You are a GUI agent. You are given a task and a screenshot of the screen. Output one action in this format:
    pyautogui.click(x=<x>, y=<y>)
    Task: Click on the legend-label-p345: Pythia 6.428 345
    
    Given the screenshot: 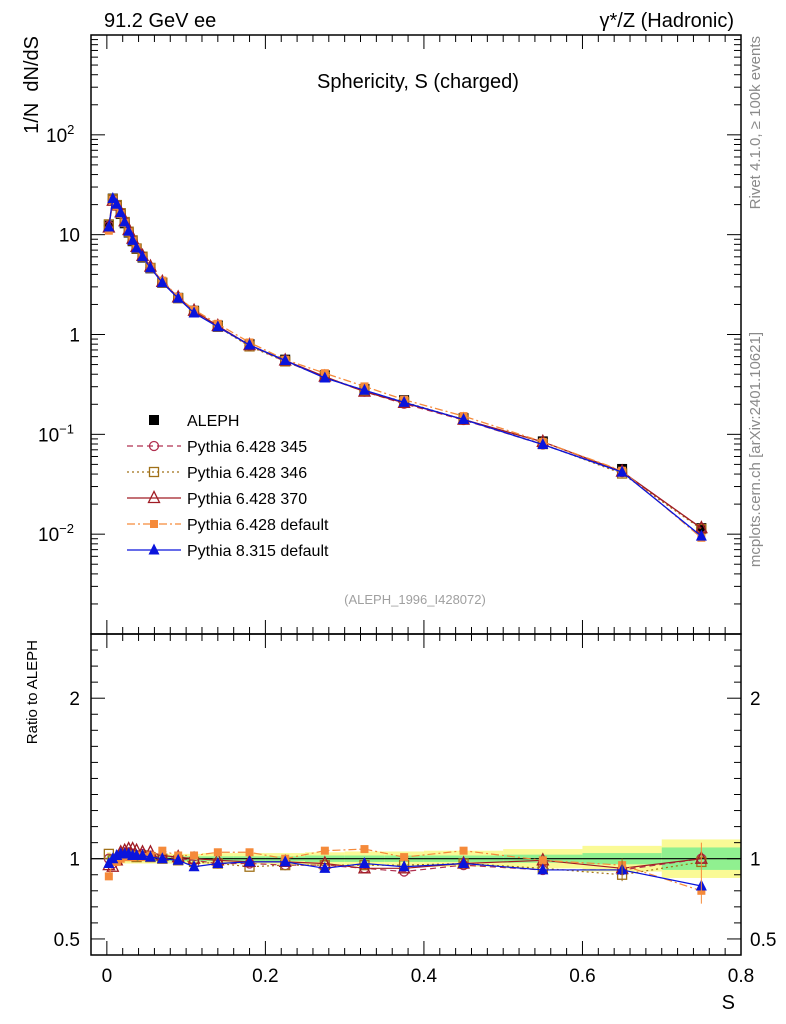 What is the action you would take?
    pyautogui.click(x=247, y=447)
    